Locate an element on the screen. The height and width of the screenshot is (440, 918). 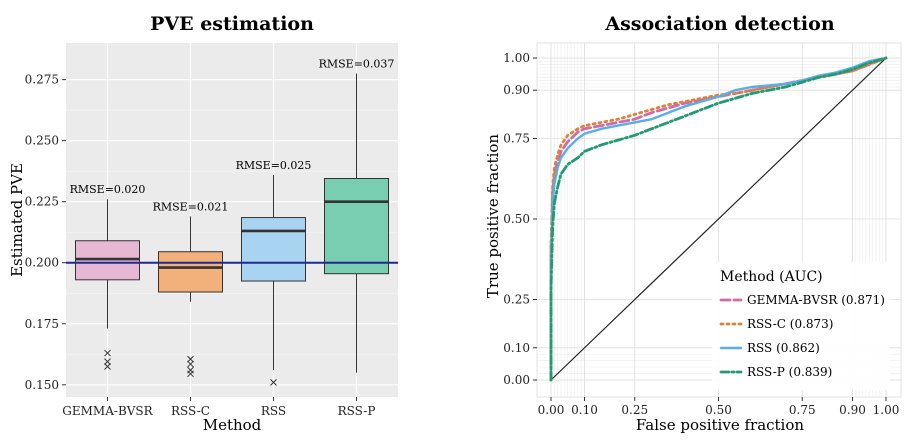
roc-y-tick-label: 0.90 is located at coordinates (516, 90).